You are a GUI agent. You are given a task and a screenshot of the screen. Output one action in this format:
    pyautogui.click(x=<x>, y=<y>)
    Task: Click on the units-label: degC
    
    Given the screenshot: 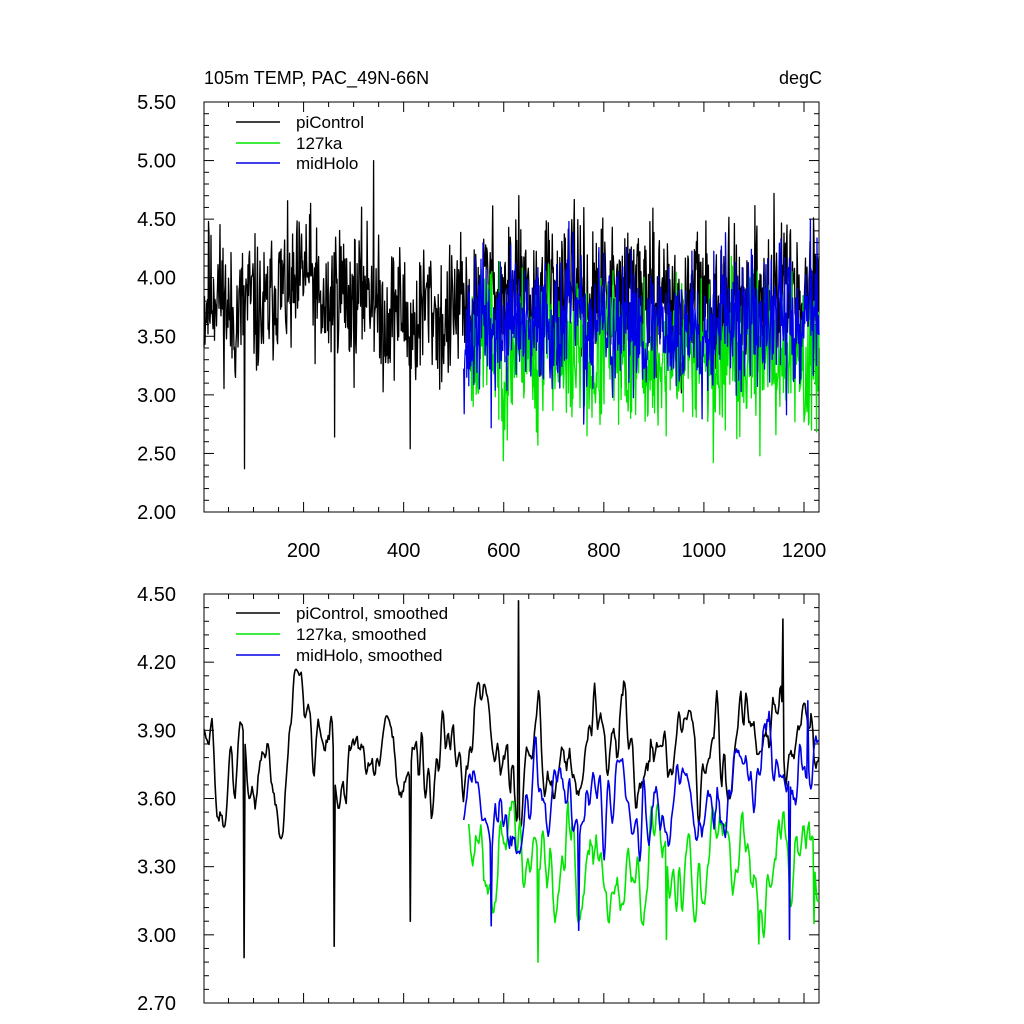 What is the action you would take?
    pyautogui.click(x=800, y=78)
    